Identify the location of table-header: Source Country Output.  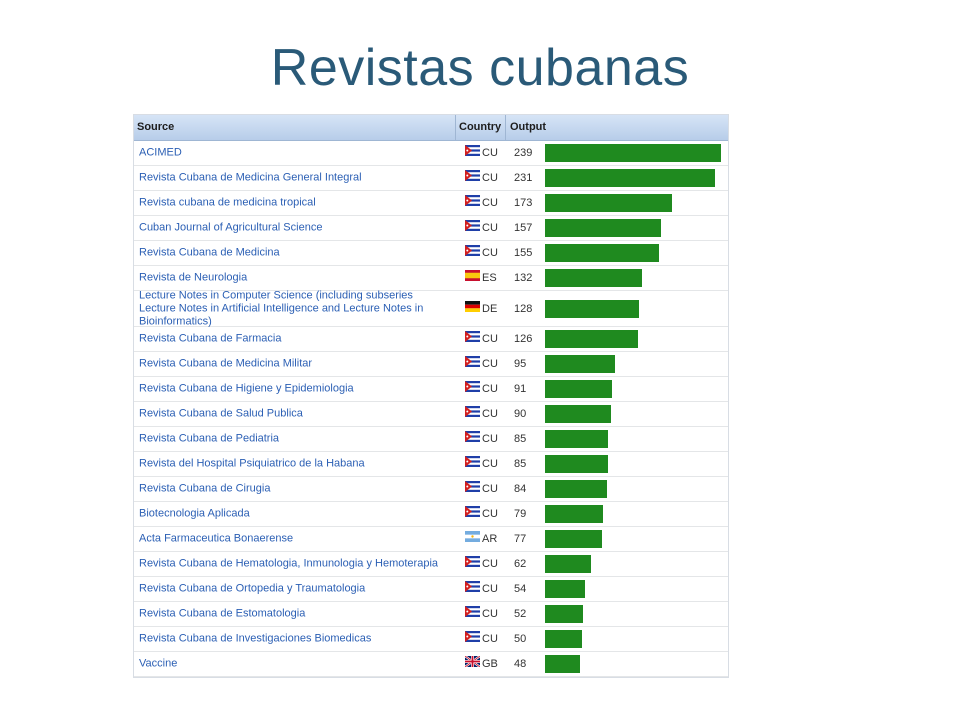
(431, 128).